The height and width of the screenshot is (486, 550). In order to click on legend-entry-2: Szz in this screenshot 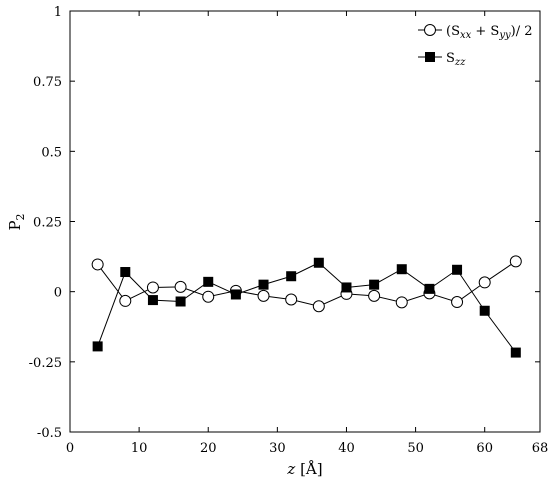, I will do `click(442, 59)`.